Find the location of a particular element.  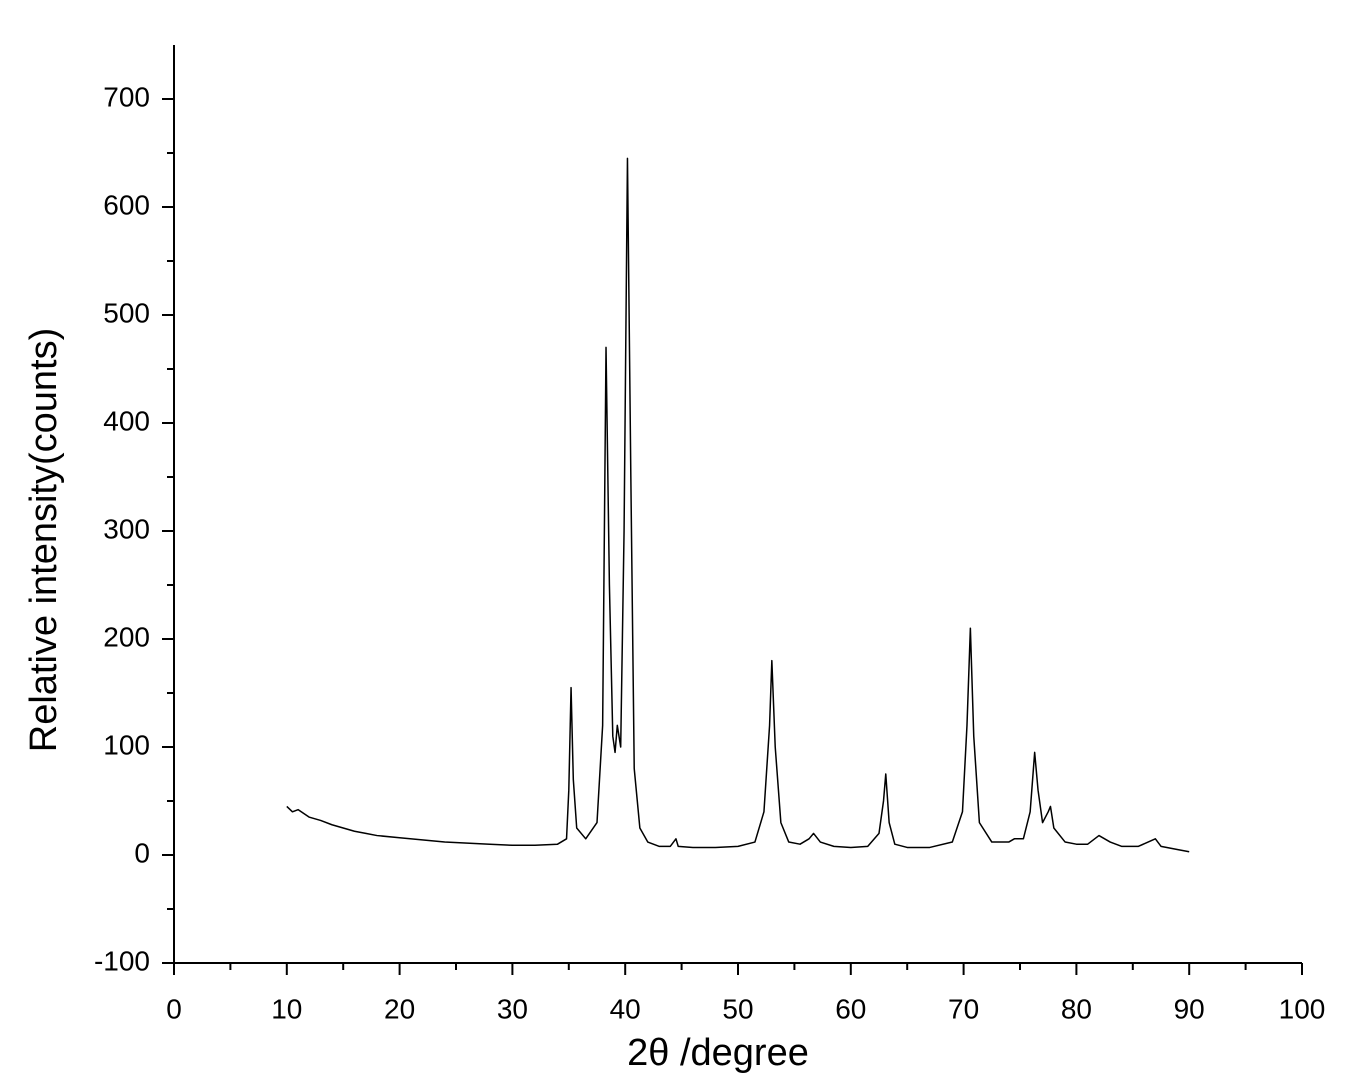

x-axis-title: 2θ /degree is located at coordinates (718, 1053).